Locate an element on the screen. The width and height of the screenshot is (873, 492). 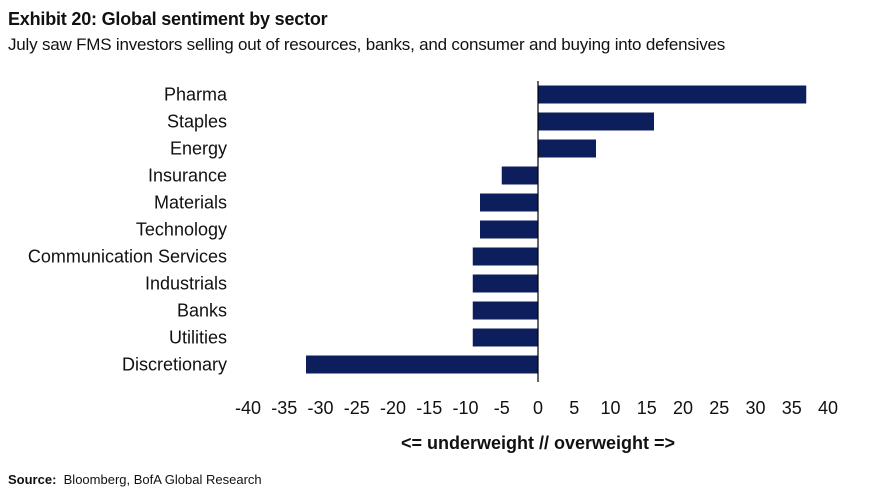
source-label: Source: is located at coordinates (32, 479).